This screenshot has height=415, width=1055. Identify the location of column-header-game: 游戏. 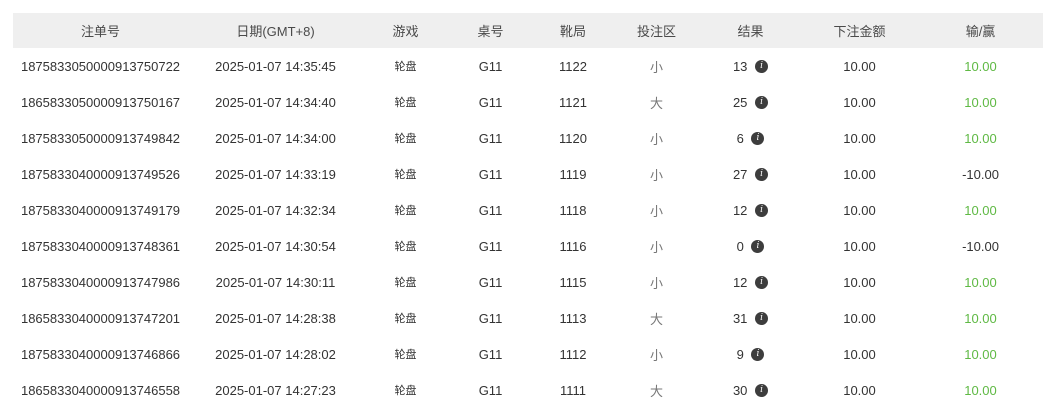
(405, 31).